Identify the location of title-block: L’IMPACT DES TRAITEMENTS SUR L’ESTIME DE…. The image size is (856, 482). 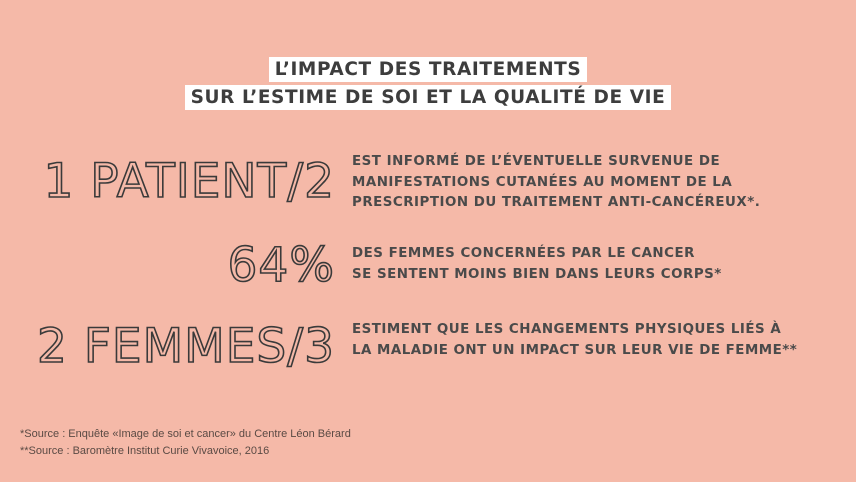
(428, 83).